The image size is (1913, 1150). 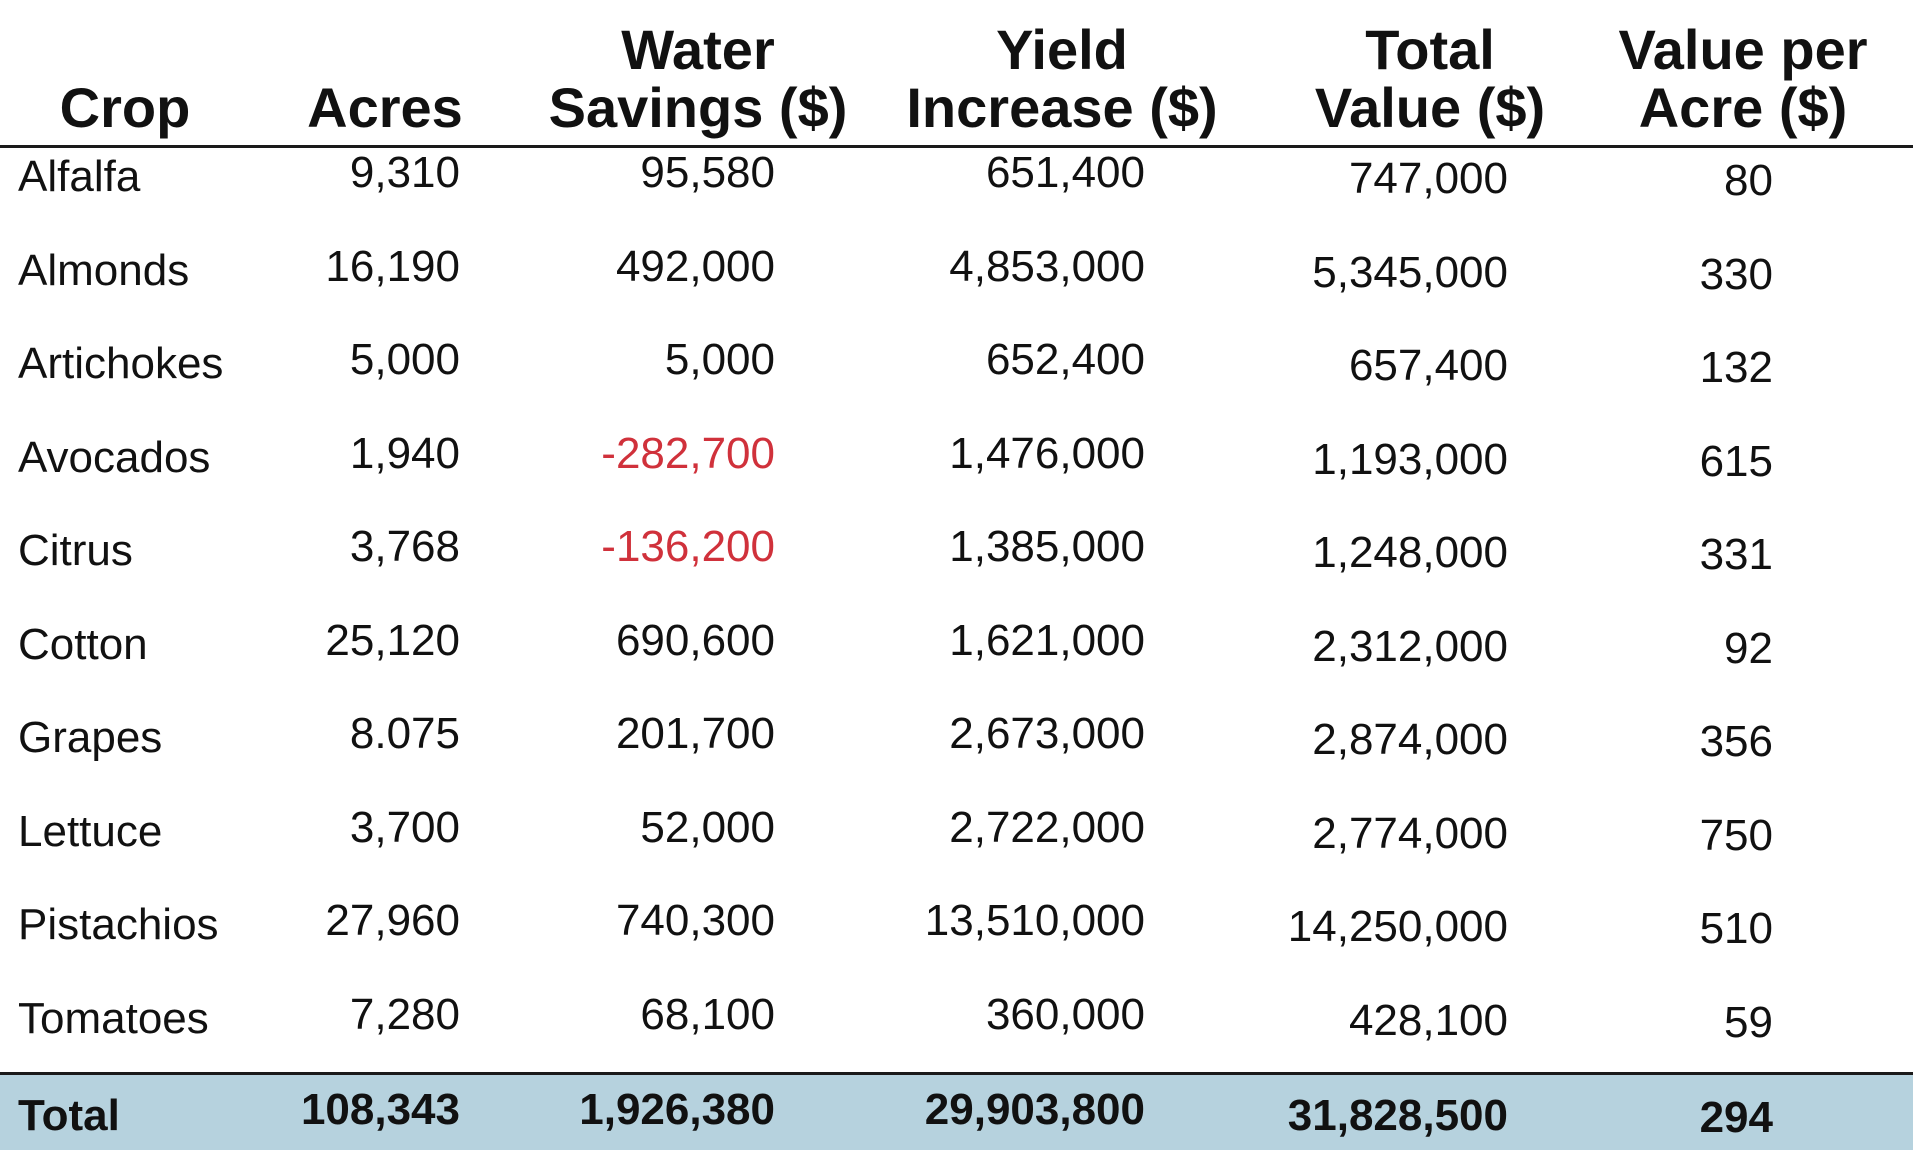 What do you see at coordinates (1034, 1109) in the screenshot?
I see `total-cell-yield: 29,903,800` at bounding box center [1034, 1109].